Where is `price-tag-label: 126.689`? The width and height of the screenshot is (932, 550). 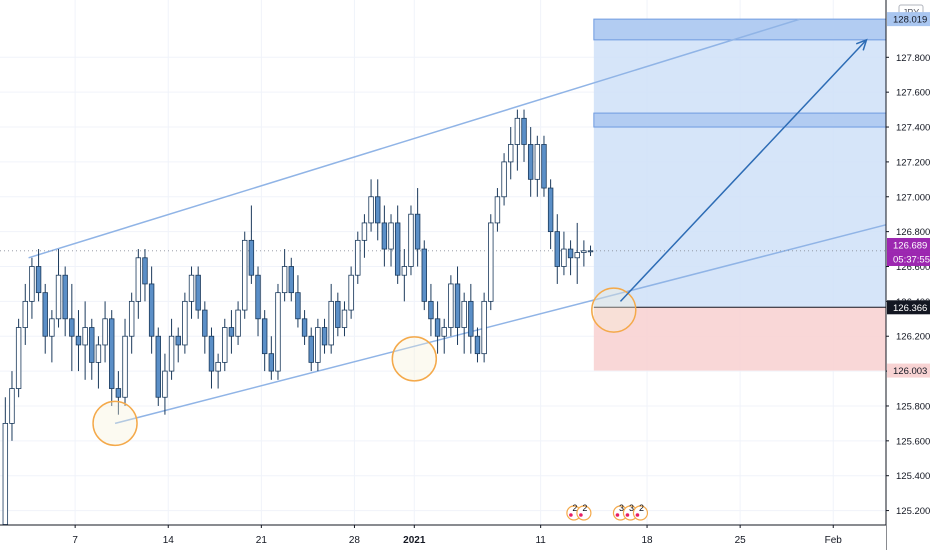
price-tag-label: 126.689 is located at coordinates (910, 245).